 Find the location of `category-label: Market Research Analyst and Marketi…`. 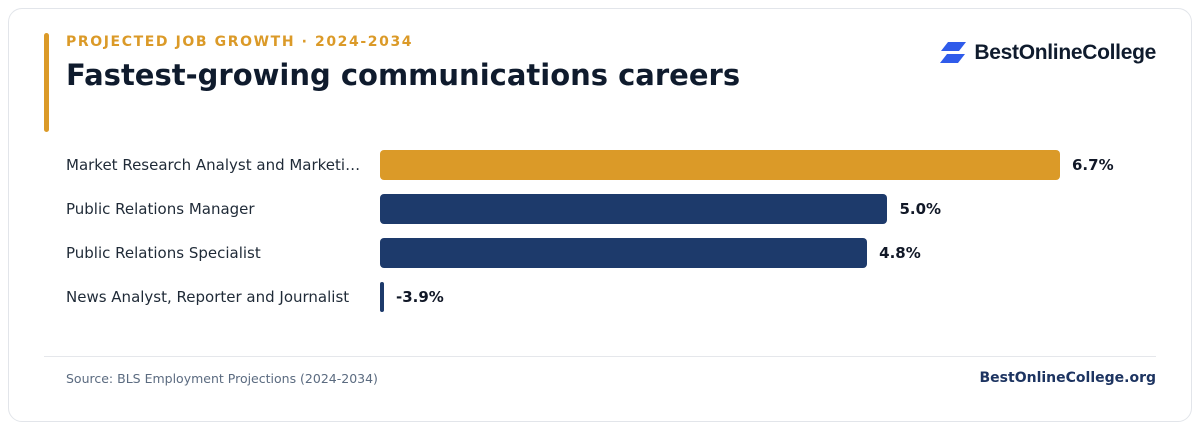

category-label: Market Research Analyst and Marketi… is located at coordinates (213, 165).